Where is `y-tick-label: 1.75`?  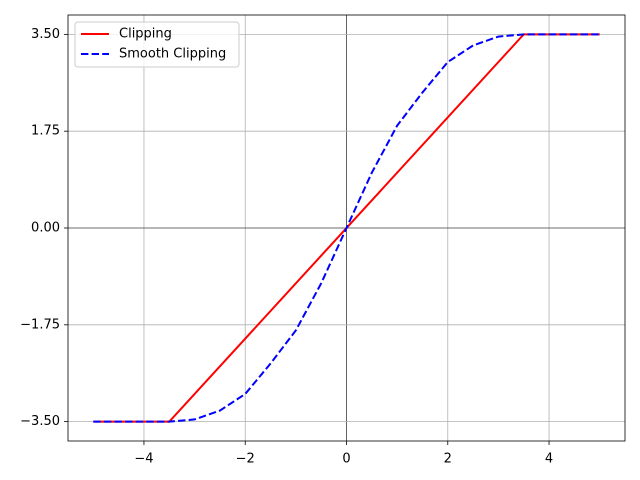
y-tick-label: 1.75 is located at coordinates (45, 131).